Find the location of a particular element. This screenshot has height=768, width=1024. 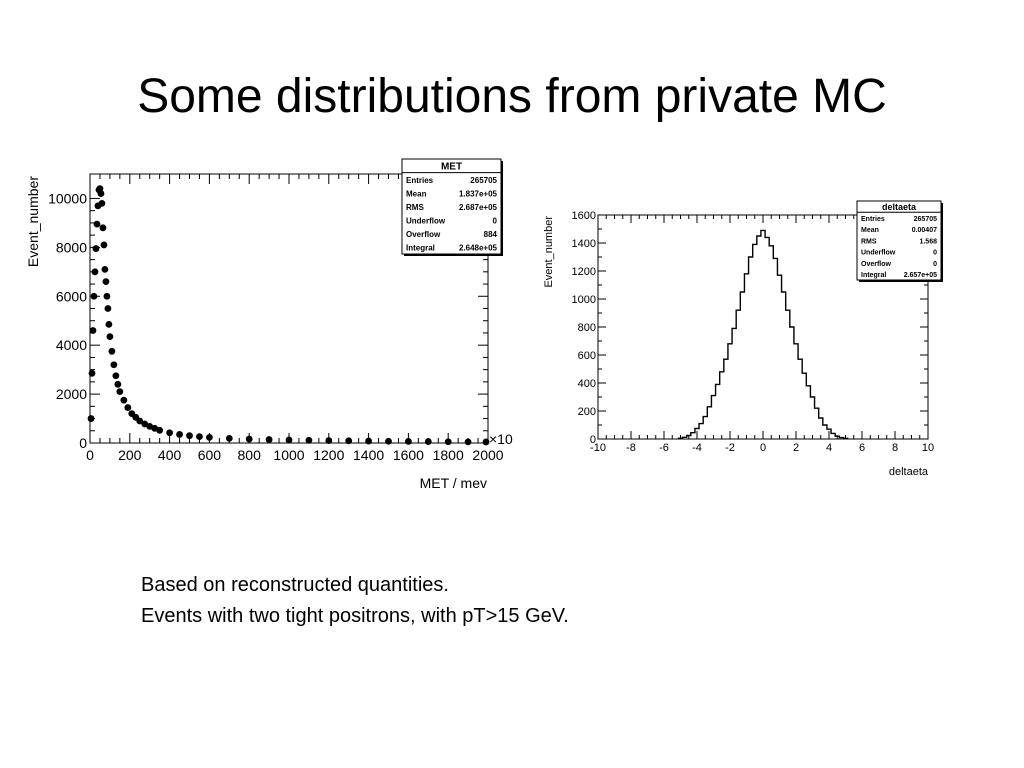

stats-label: Underflow is located at coordinates (878, 253).